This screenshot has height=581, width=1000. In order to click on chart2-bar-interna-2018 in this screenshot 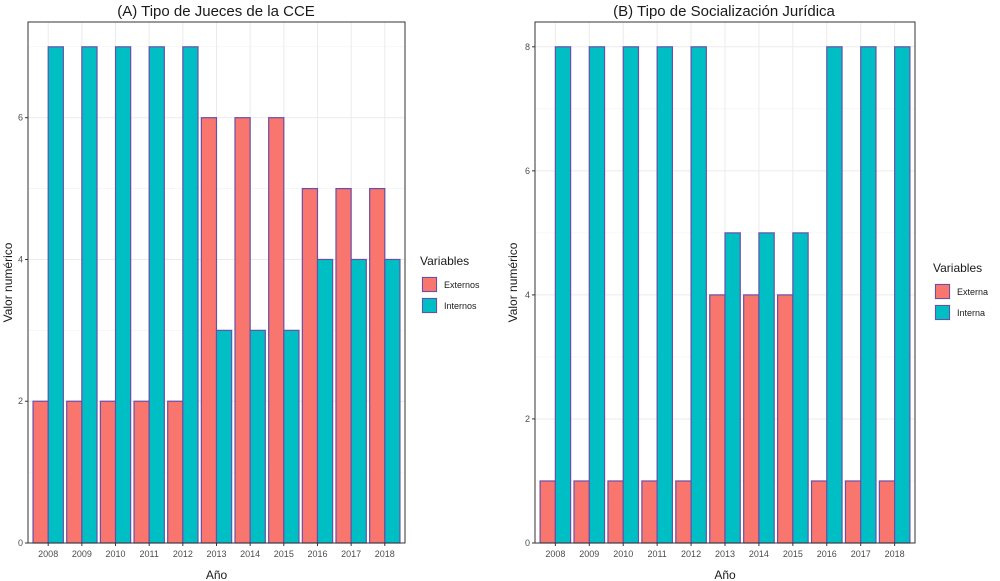, I will do `click(902, 295)`.